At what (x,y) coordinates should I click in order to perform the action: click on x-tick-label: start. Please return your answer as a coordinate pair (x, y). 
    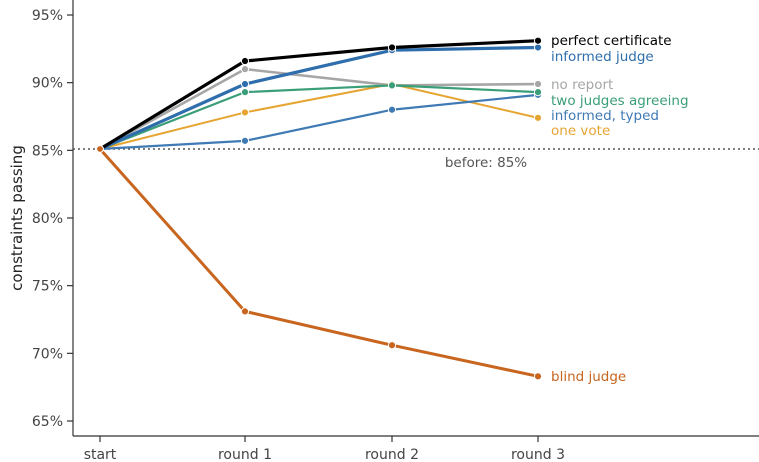
    Looking at the image, I should click on (100, 454).